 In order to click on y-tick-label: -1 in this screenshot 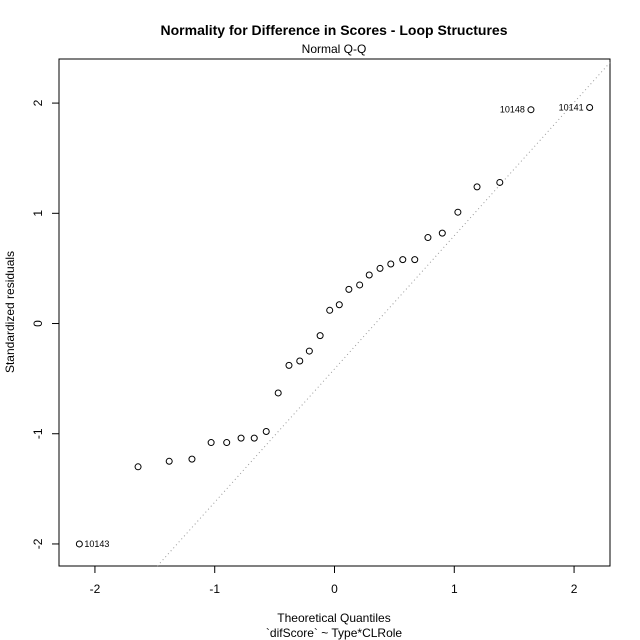, I will do `click(38, 433)`.